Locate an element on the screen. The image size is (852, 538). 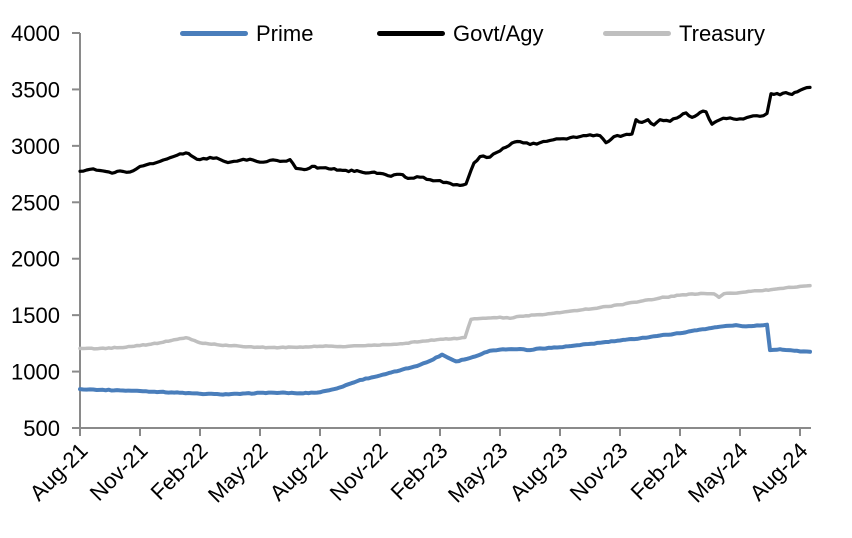
legend-line-govt-agy is located at coordinates (411, 33).